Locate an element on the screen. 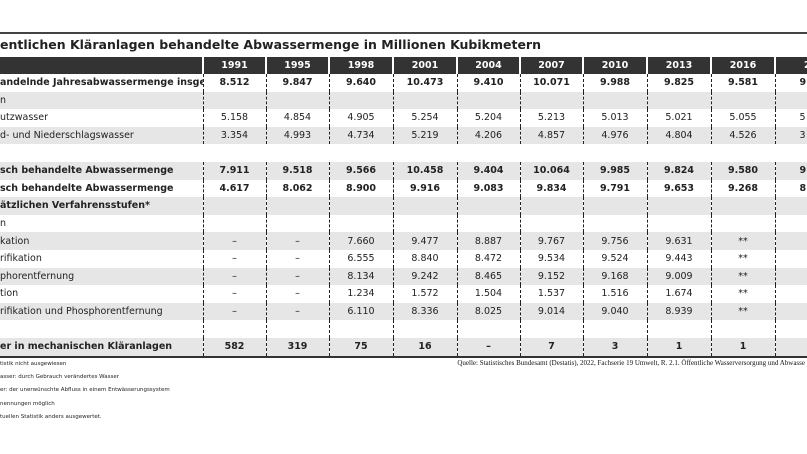  value-cell: 9.014 is located at coordinates (551, 311).